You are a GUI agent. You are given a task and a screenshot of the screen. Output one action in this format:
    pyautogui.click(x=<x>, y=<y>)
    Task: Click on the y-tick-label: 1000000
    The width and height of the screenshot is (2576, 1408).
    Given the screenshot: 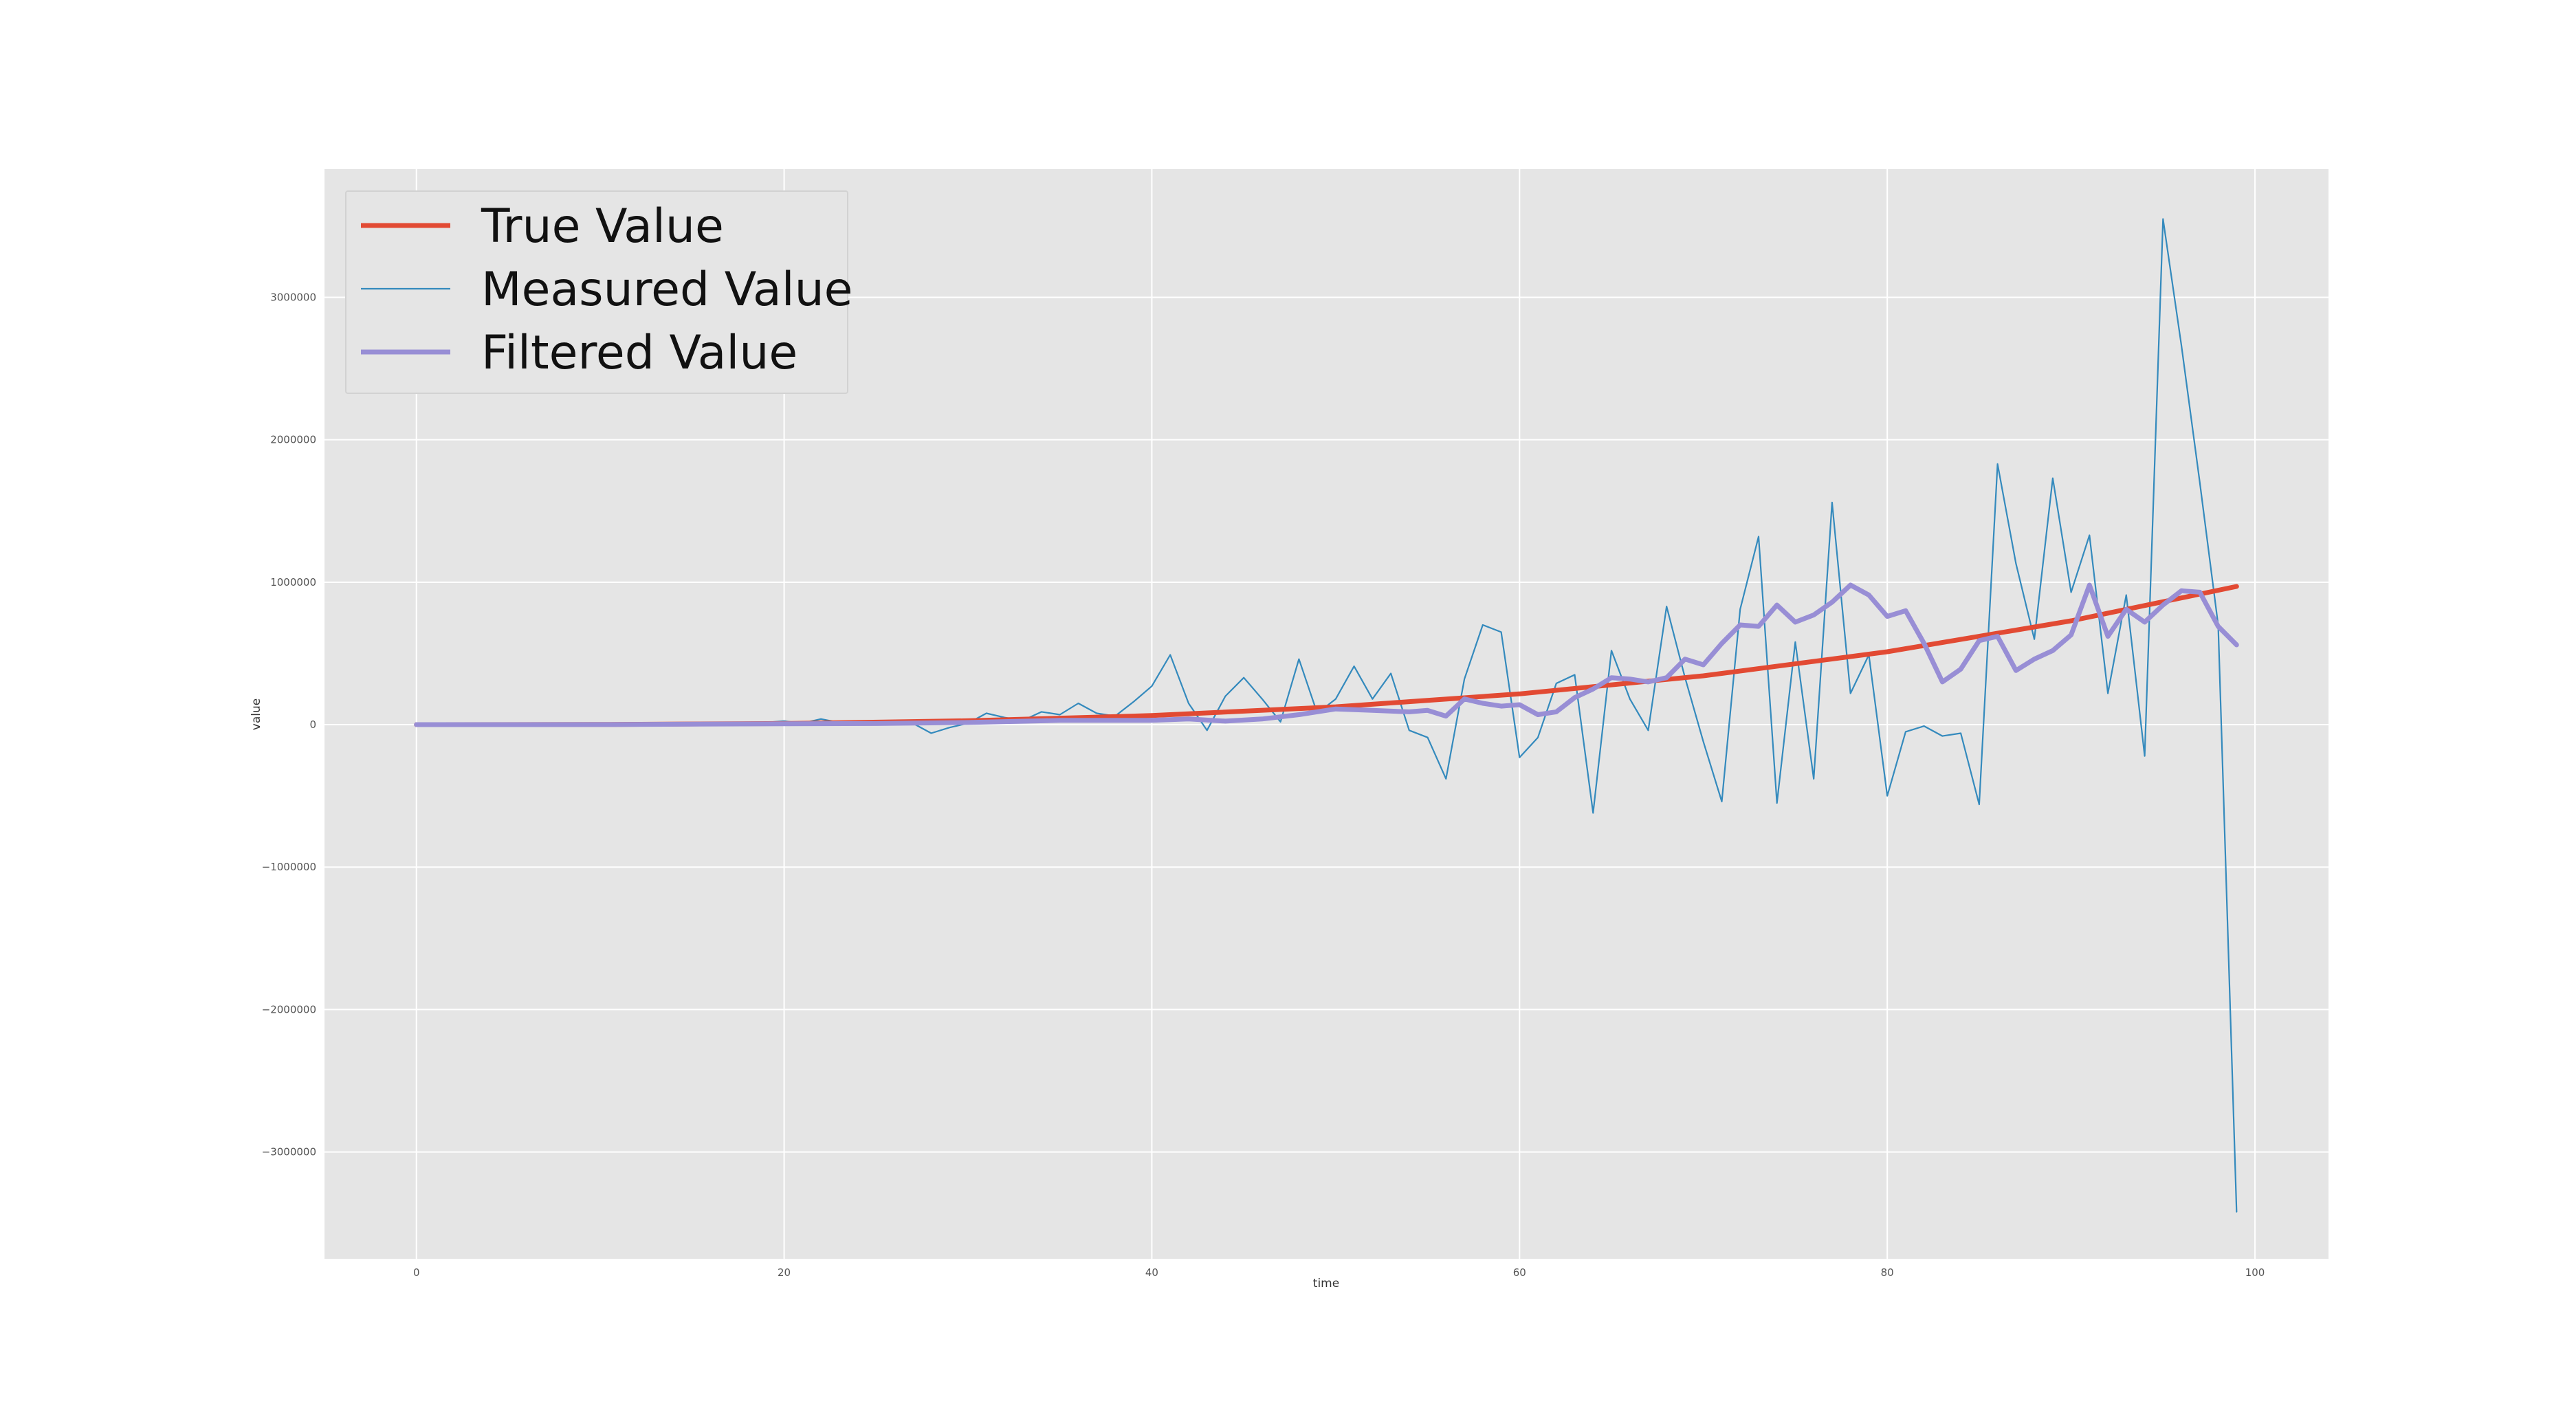 What is the action you would take?
    pyautogui.click(x=293, y=582)
    